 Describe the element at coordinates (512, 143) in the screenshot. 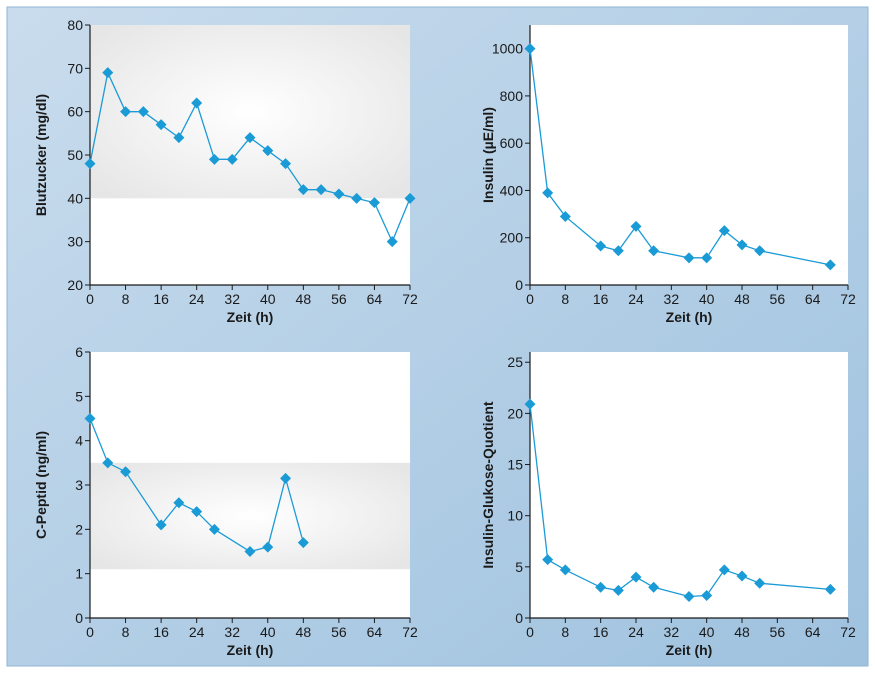

I see `y-tick-label: 600` at that location.